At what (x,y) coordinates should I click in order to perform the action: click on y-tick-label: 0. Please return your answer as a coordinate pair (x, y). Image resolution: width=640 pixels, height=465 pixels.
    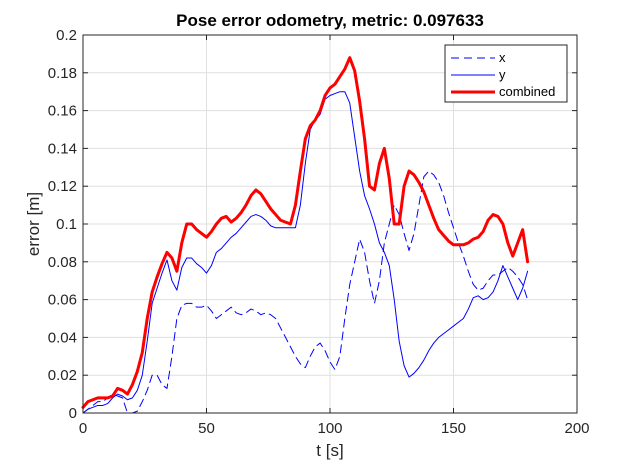
    Looking at the image, I should click on (73, 413).